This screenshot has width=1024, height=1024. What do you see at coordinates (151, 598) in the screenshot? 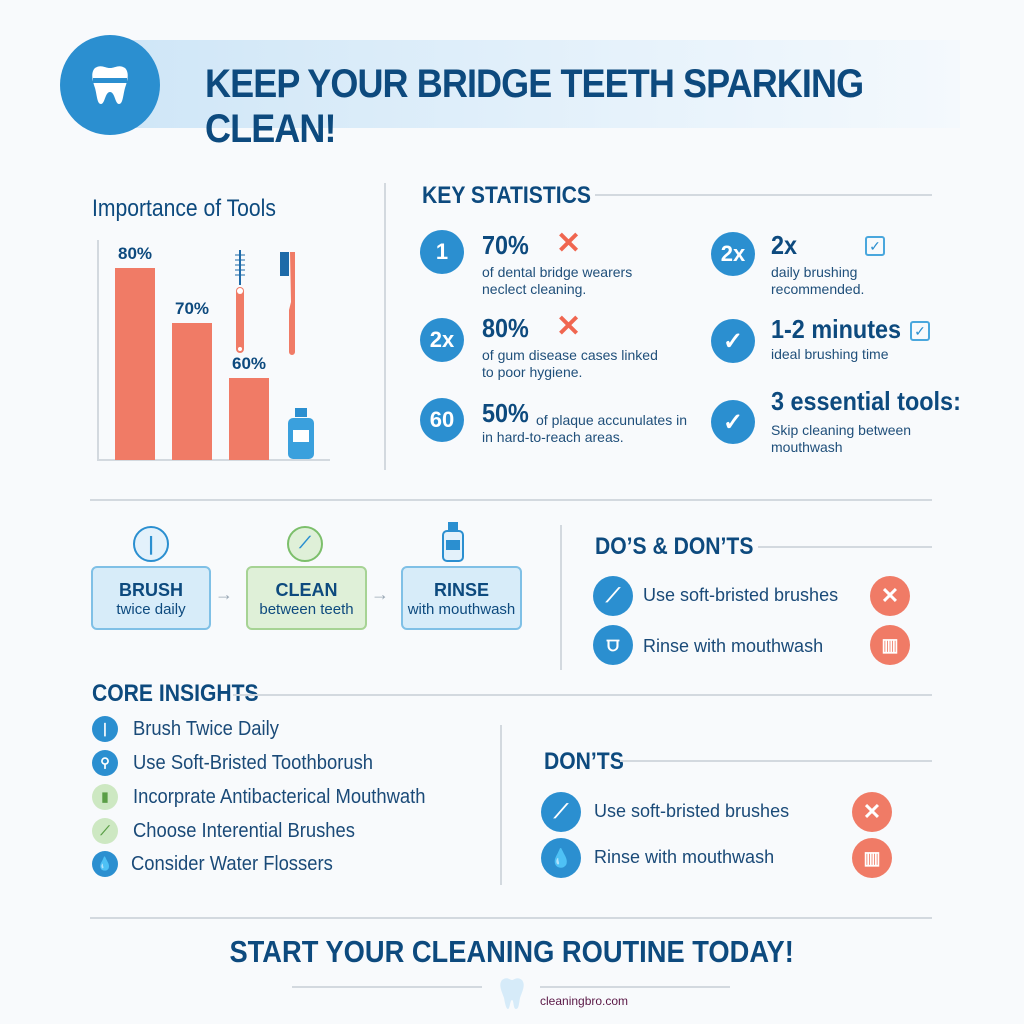
I see `step-brush: BRUSH twice daily` at bounding box center [151, 598].